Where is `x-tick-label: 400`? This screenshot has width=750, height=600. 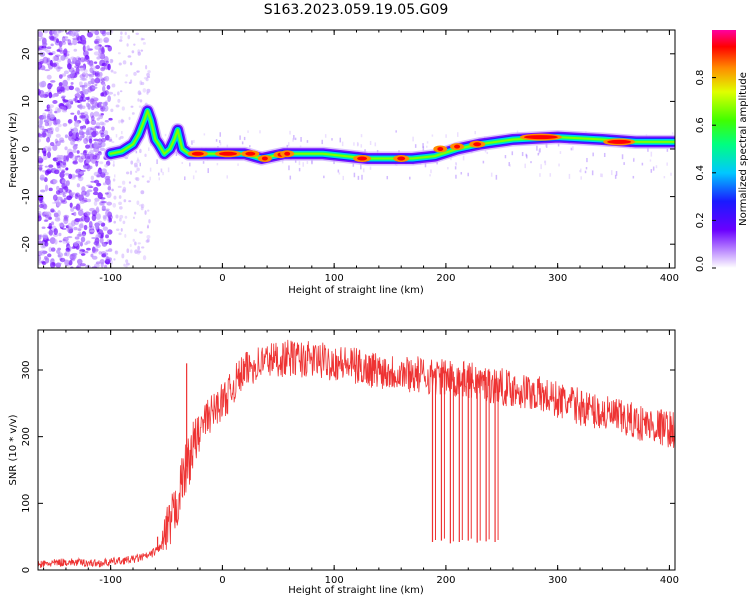
x-tick-label: 400 is located at coordinates (669, 580).